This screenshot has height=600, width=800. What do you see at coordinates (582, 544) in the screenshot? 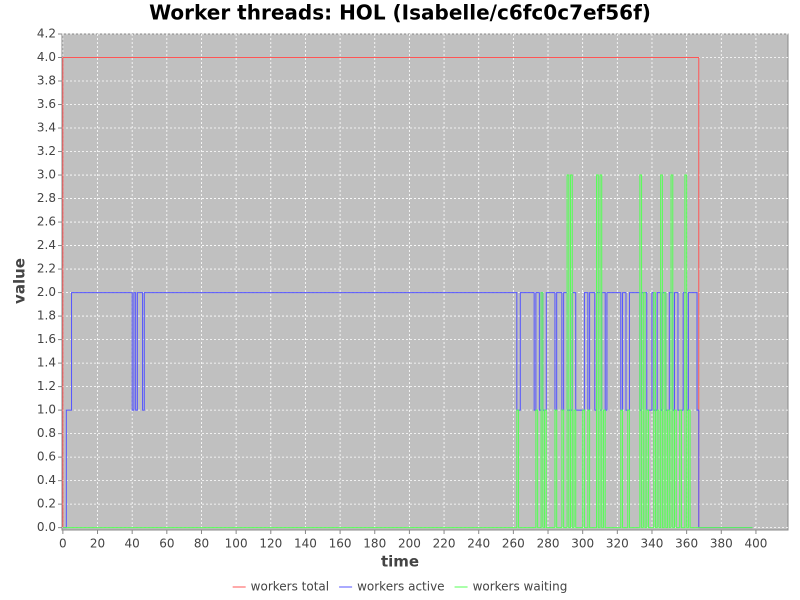
I see `x-tick-label: 300` at bounding box center [582, 544].